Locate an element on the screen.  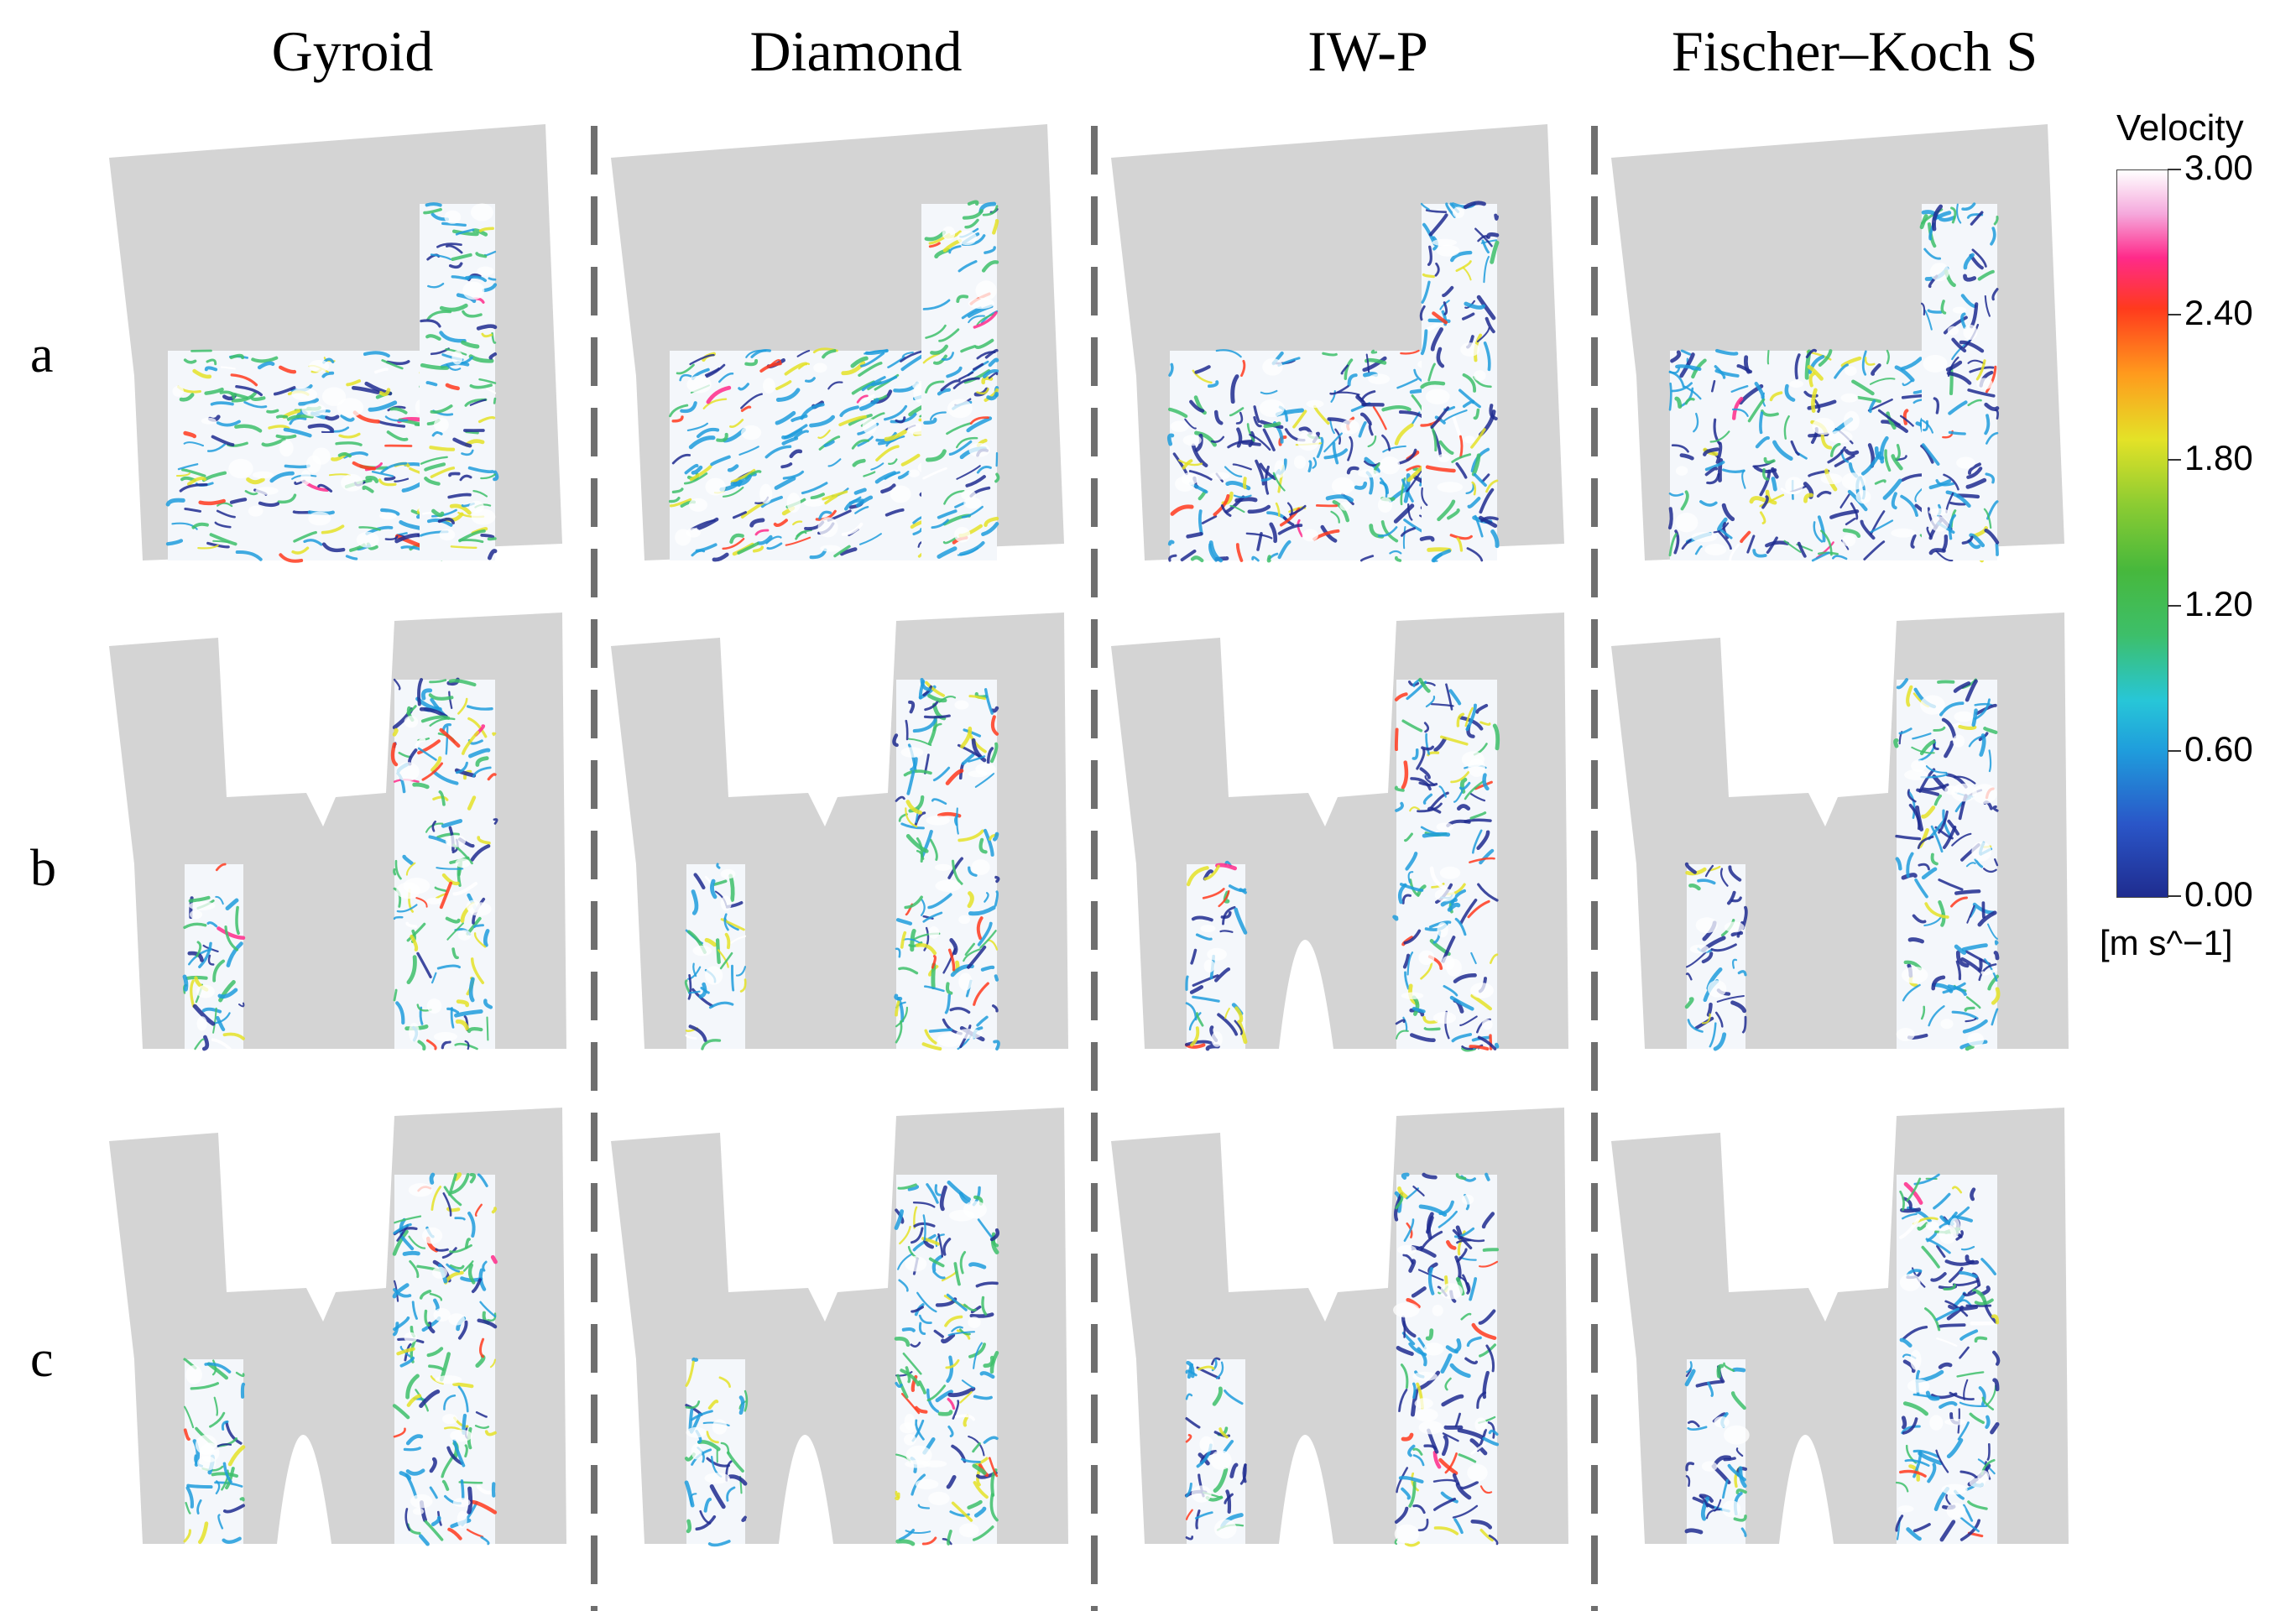
flow-region is located at coordinates (946, 1359).